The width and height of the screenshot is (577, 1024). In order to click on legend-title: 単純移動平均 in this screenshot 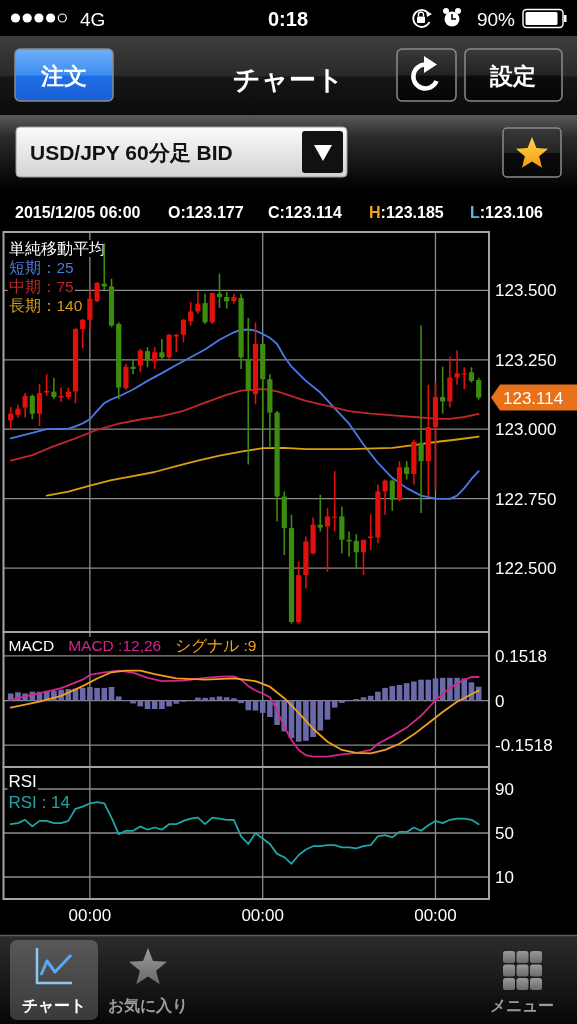, I will do `click(56, 248)`.